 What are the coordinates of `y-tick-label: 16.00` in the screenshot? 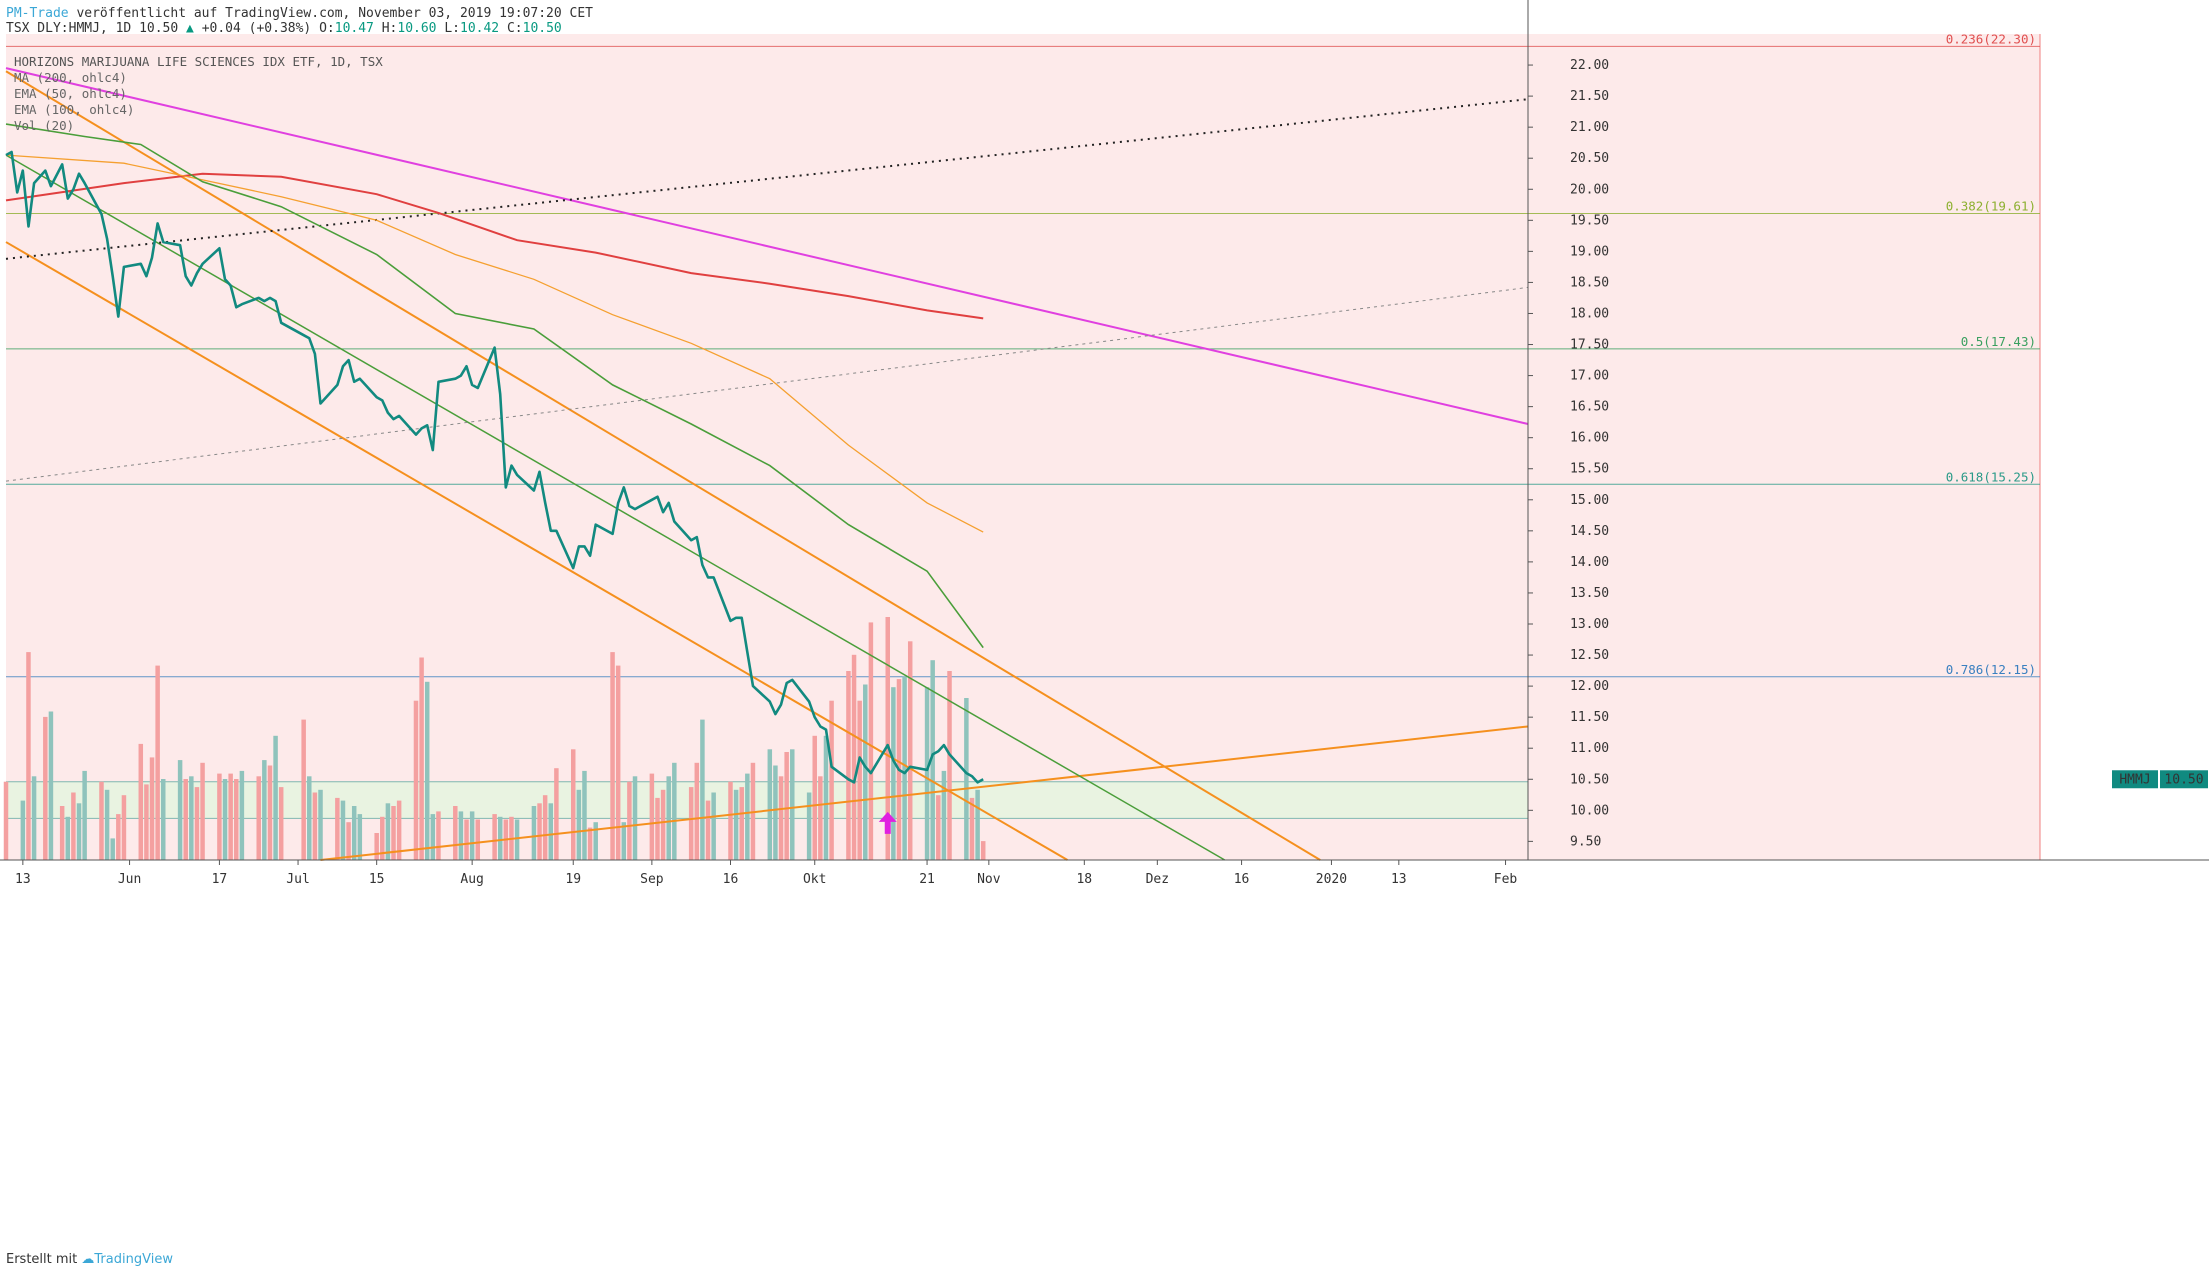 It's located at (1589, 438).